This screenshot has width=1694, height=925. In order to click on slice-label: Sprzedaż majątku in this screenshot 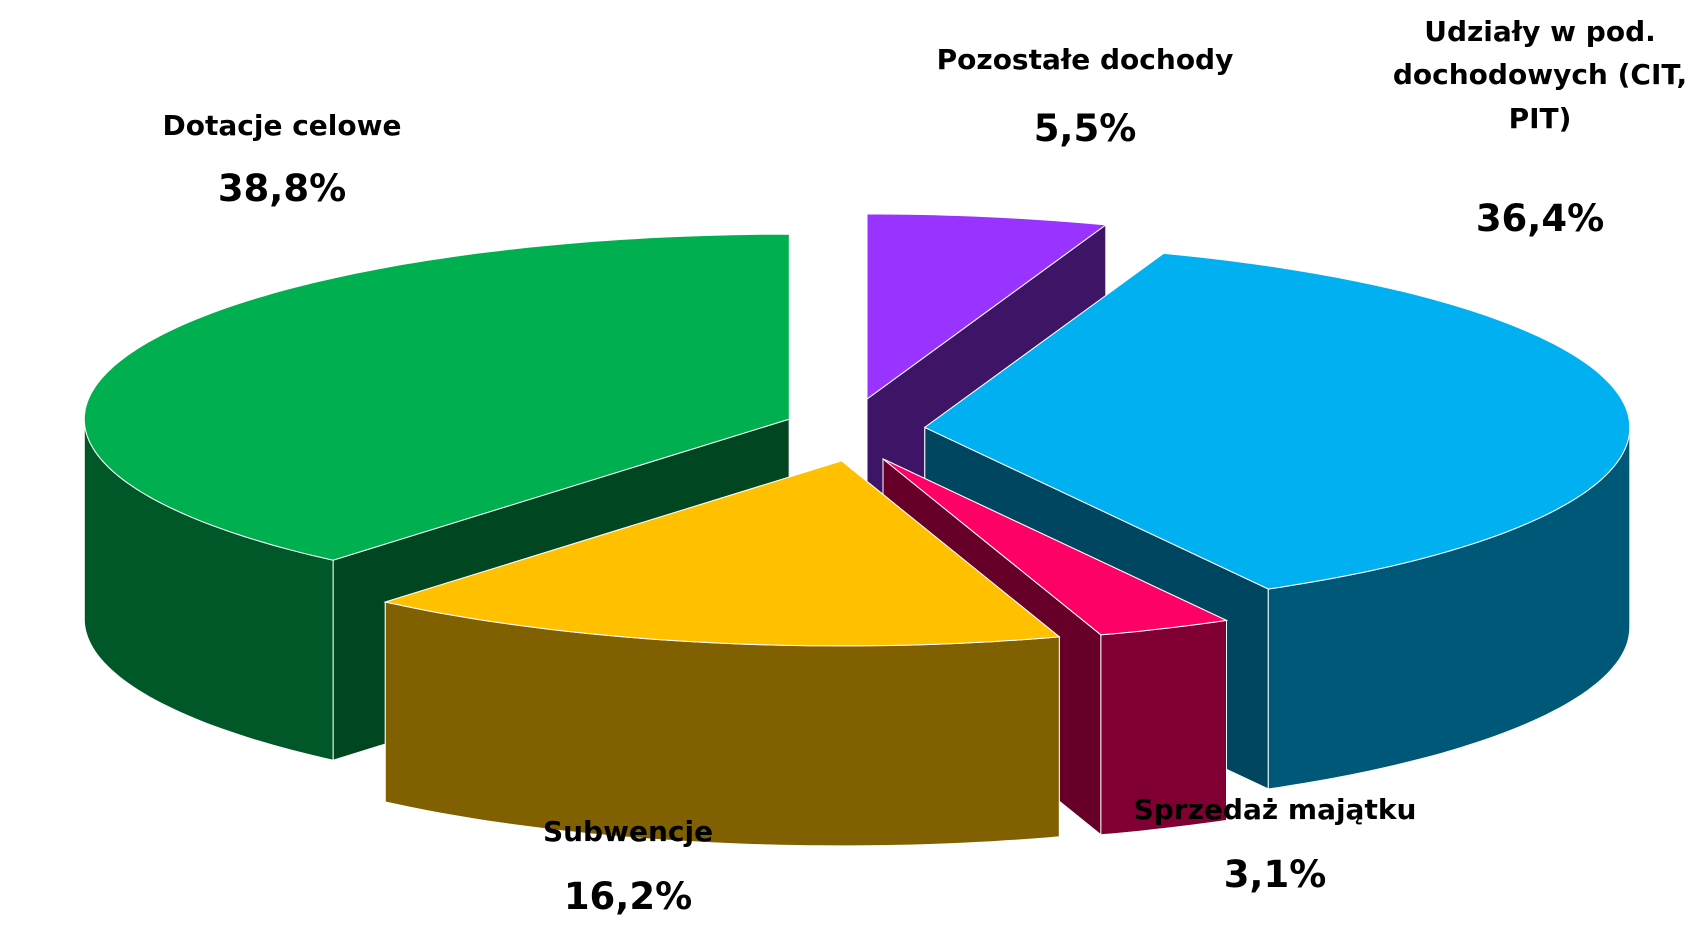, I will do `click(1275, 809)`.